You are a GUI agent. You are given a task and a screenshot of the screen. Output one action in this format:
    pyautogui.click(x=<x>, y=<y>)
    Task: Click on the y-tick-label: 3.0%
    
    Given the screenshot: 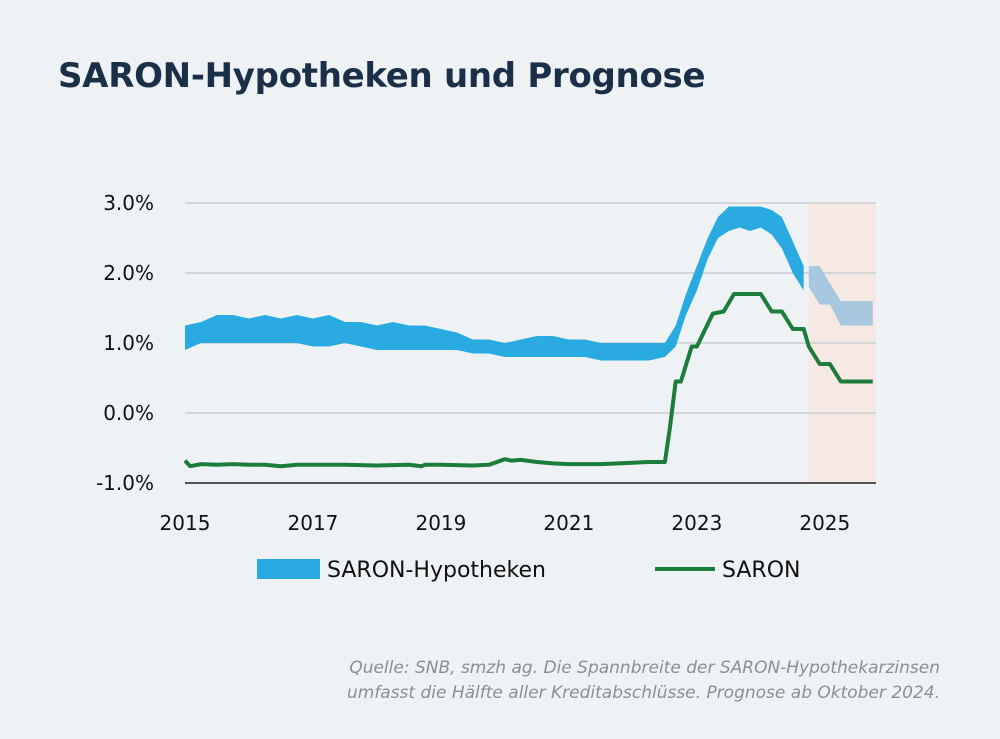 What is the action you would take?
    pyautogui.click(x=128, y=203)
    